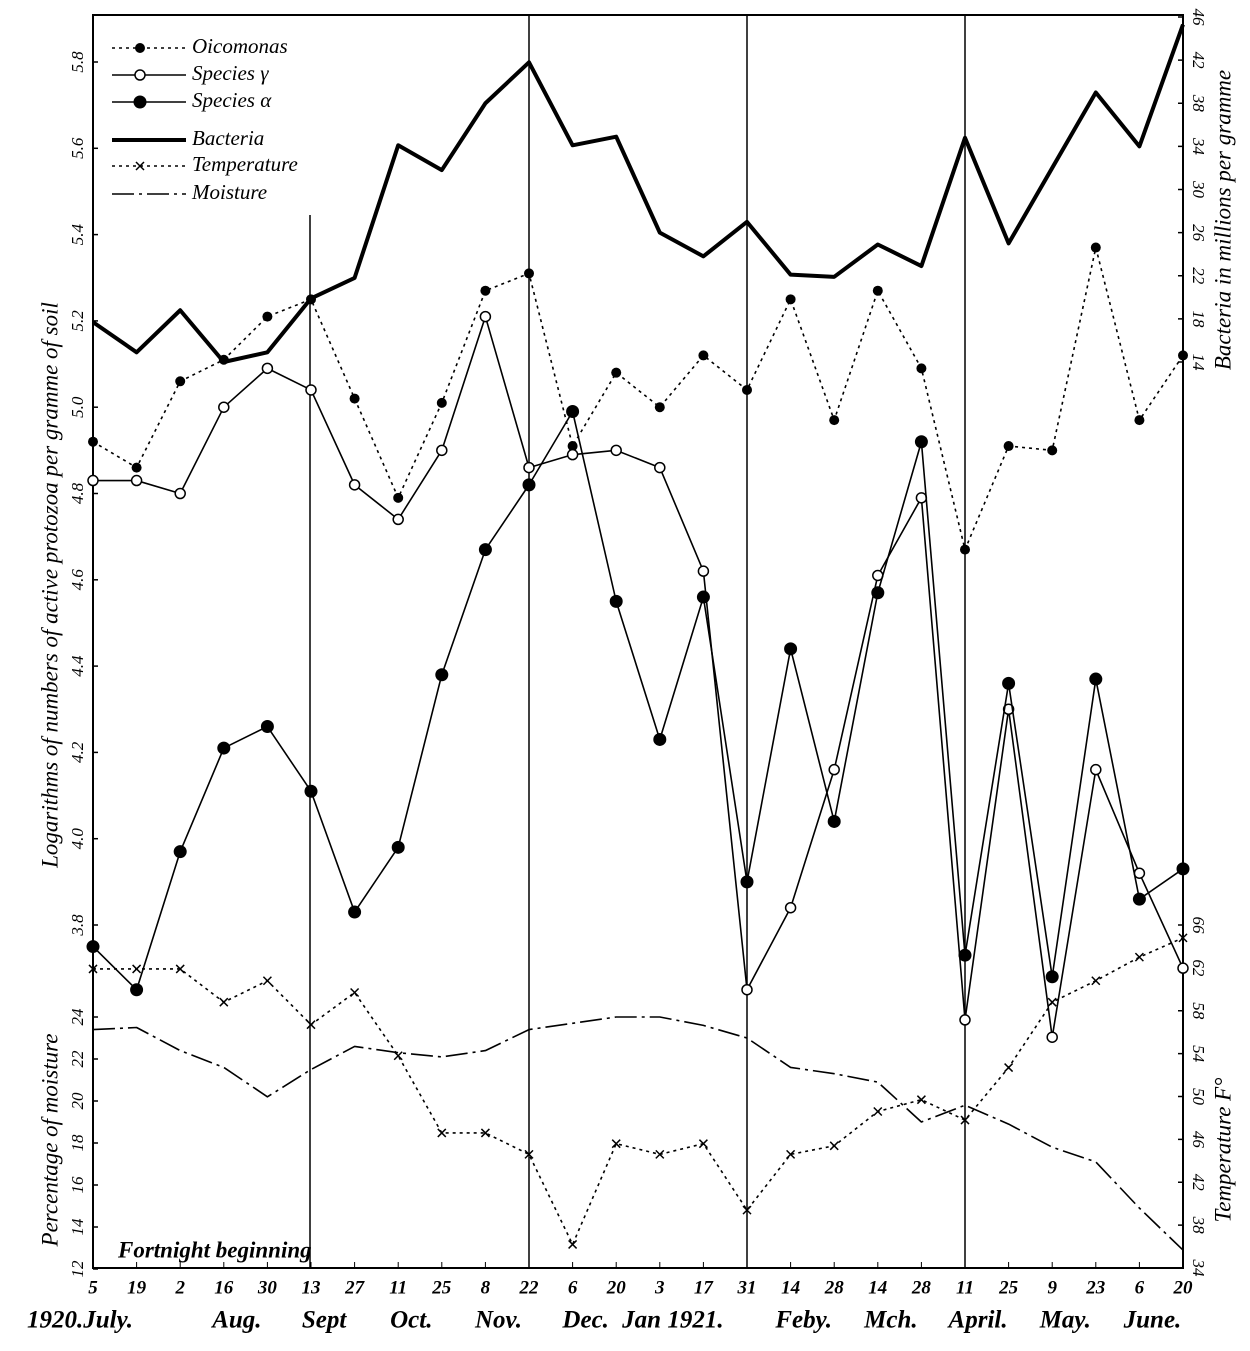  What do you see at coordinates (325, 1320) in the screenshot?
I see `month-label: Sept` at bounding box center [325, 1320].